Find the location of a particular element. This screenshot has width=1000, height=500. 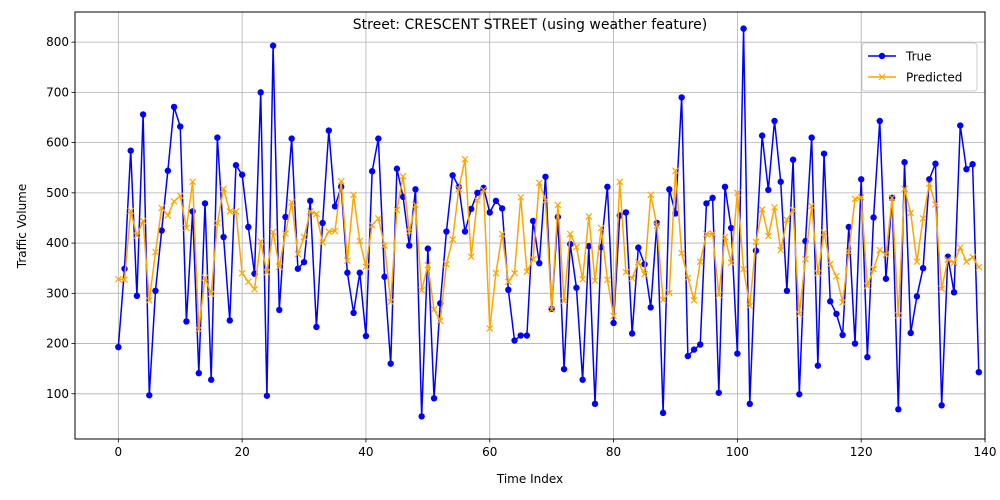

x-tick-label: 140 is located at coordinates (985, 452).